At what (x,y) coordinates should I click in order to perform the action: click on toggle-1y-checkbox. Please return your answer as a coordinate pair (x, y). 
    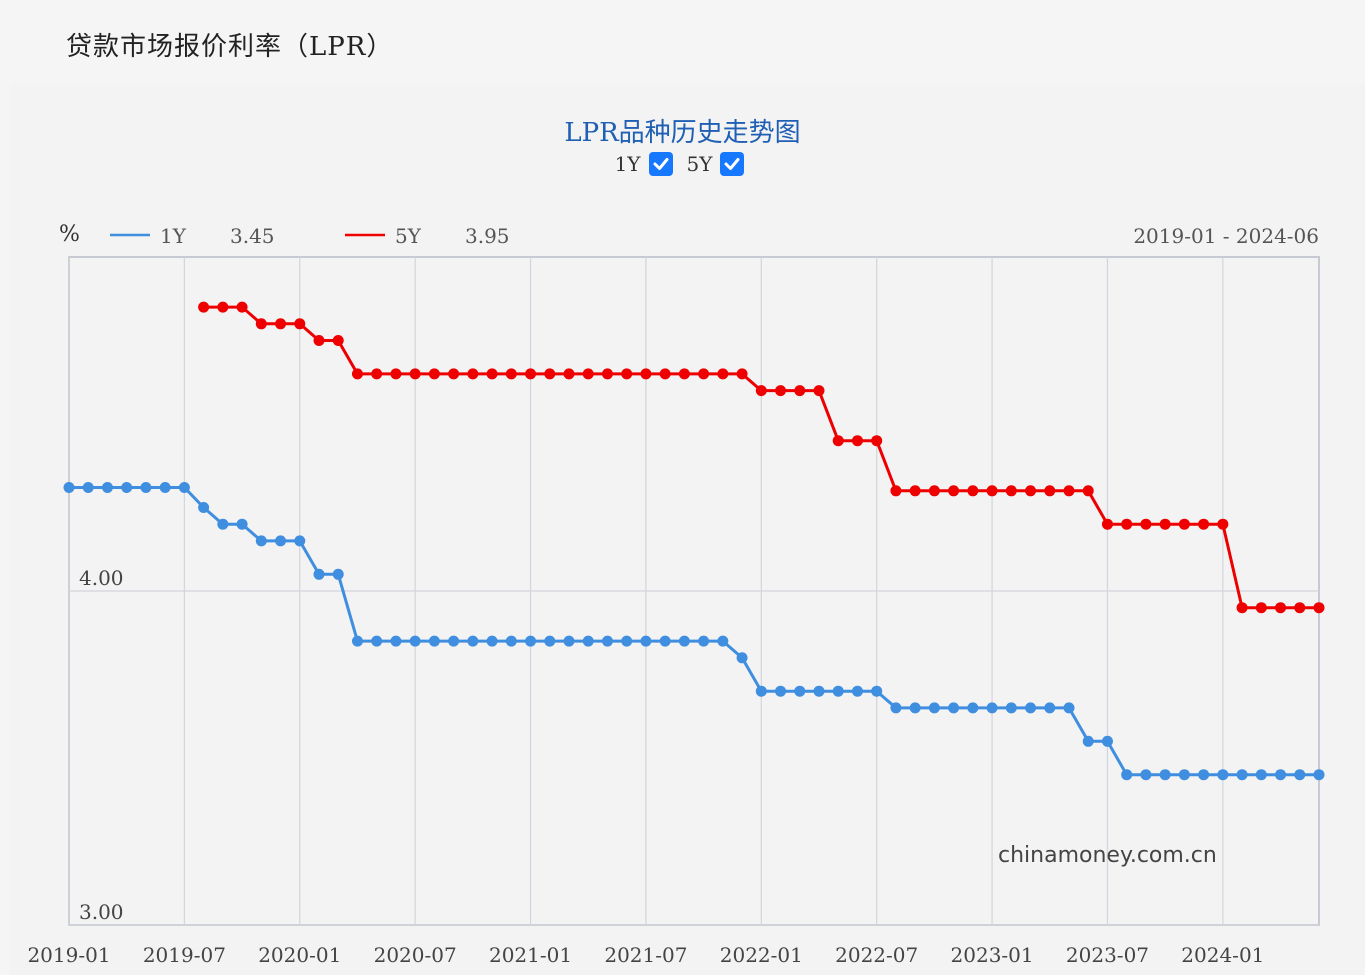
    Looking at the image, I should click on (660, 164).